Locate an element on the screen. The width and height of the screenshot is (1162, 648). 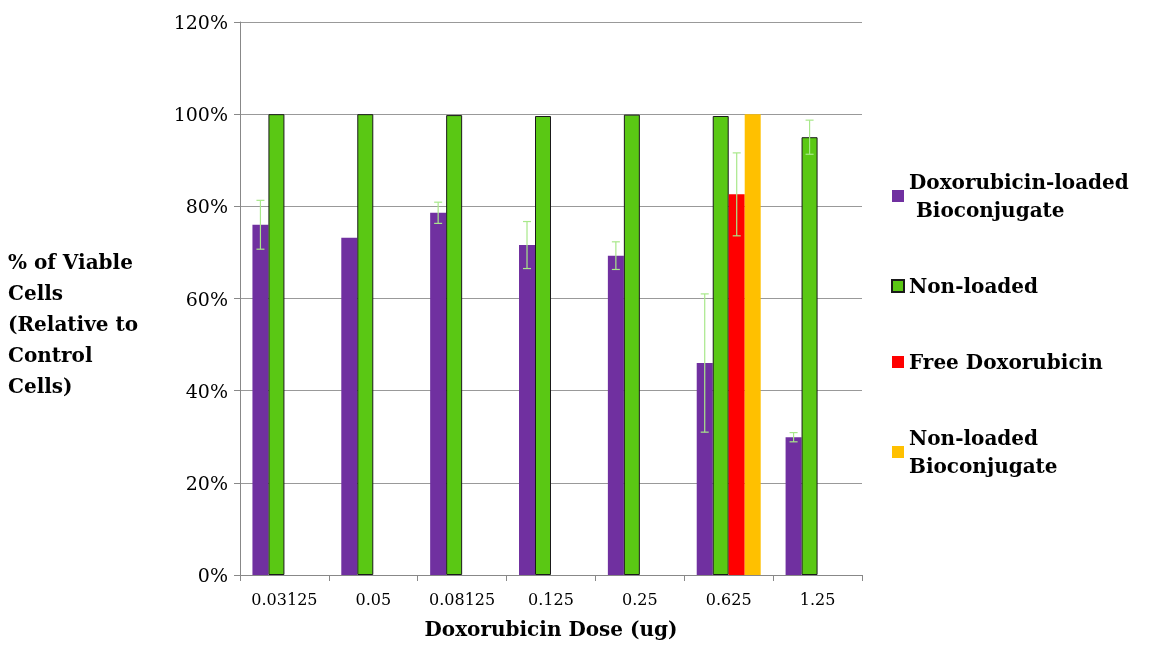
x-tick-label: 0.125 is located at coordinates (551, 599).